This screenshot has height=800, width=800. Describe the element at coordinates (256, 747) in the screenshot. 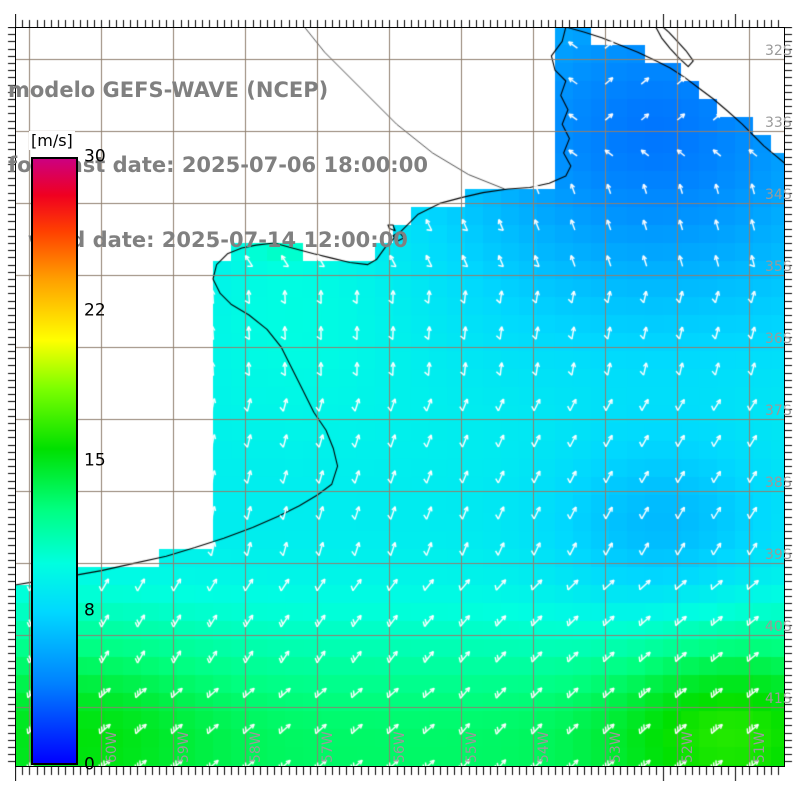

I see `lon-label-58W: 58W` at that location.